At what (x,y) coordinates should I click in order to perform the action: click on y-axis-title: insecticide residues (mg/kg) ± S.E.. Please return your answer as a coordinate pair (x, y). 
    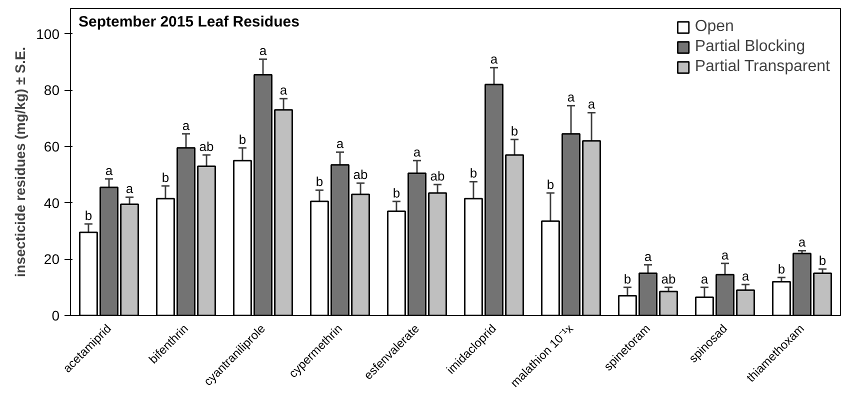
    Looking at the image, I should click on (20, 162).